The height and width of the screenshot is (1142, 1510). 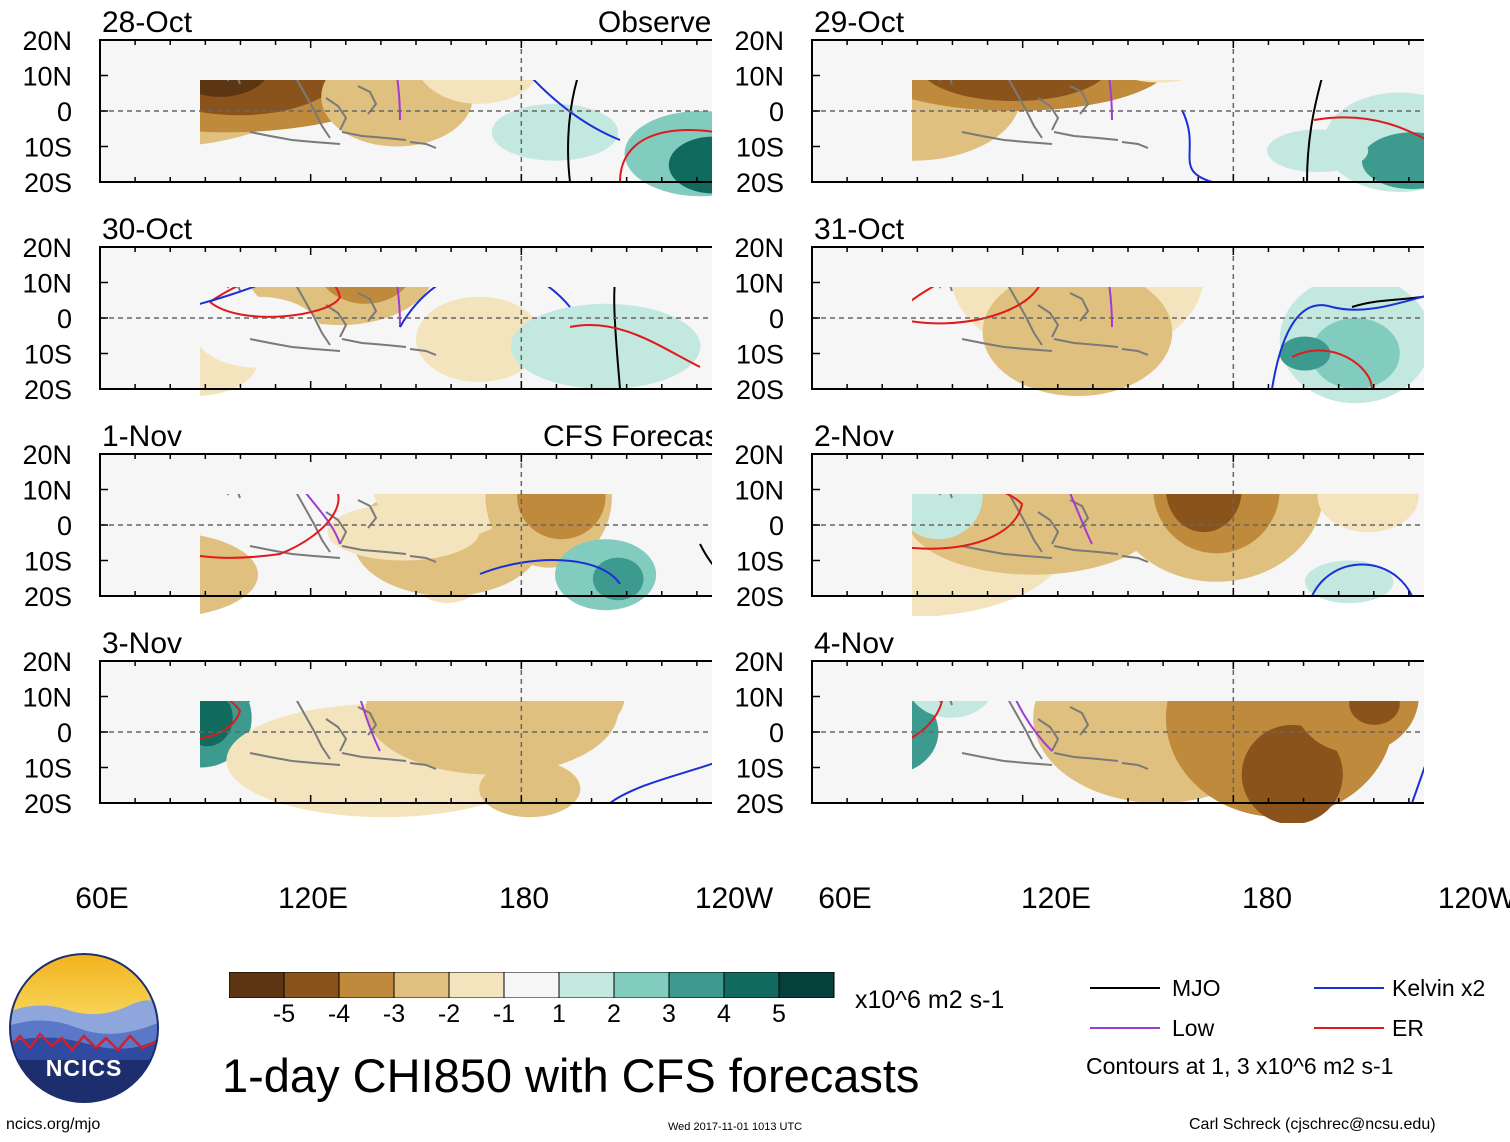 What do you see at coordinates (142, 643) in the screenshot?
I see `panel-date: 3-Nov` at bounding box center [142, 643].